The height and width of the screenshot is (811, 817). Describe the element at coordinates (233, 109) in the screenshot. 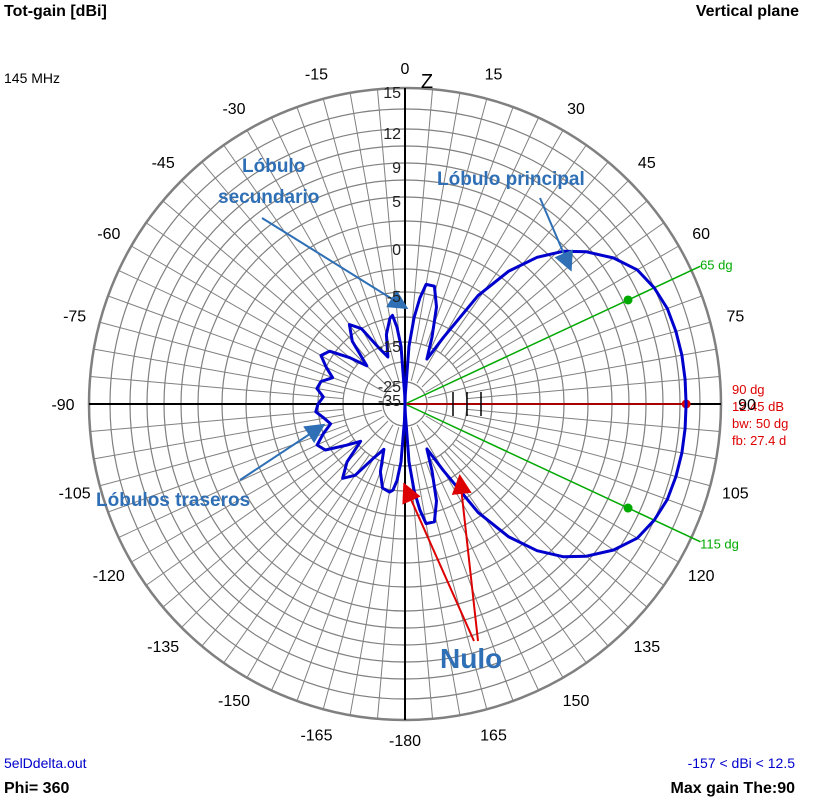

I see `angle-label--30: -30` at that location.